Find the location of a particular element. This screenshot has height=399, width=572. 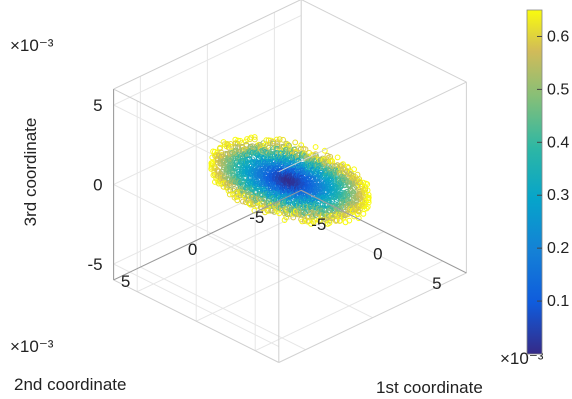

z-tick-label: -5 is located at coordinates (94, 264).